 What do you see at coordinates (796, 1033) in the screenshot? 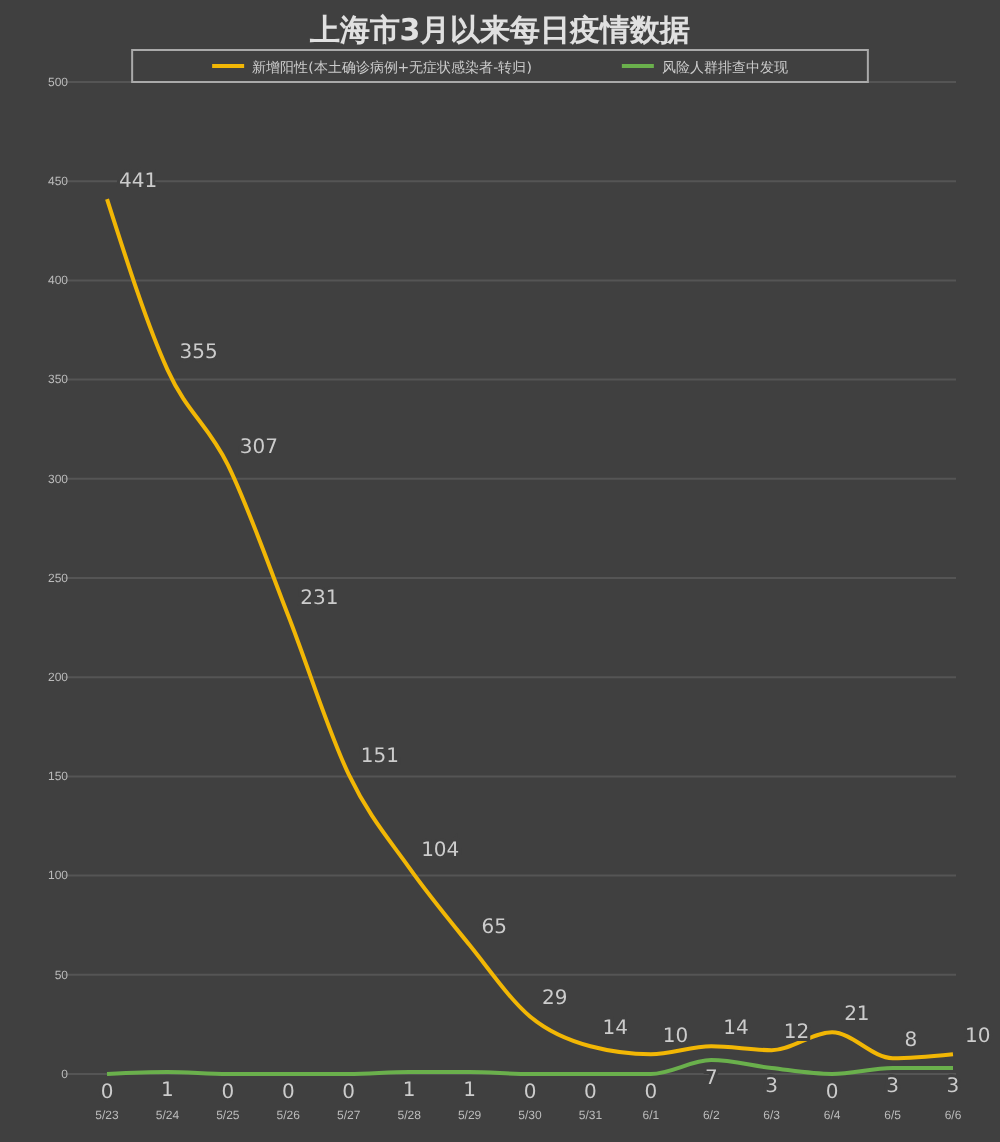
I see `data-label: 12` at bounding box center [796, 1033].